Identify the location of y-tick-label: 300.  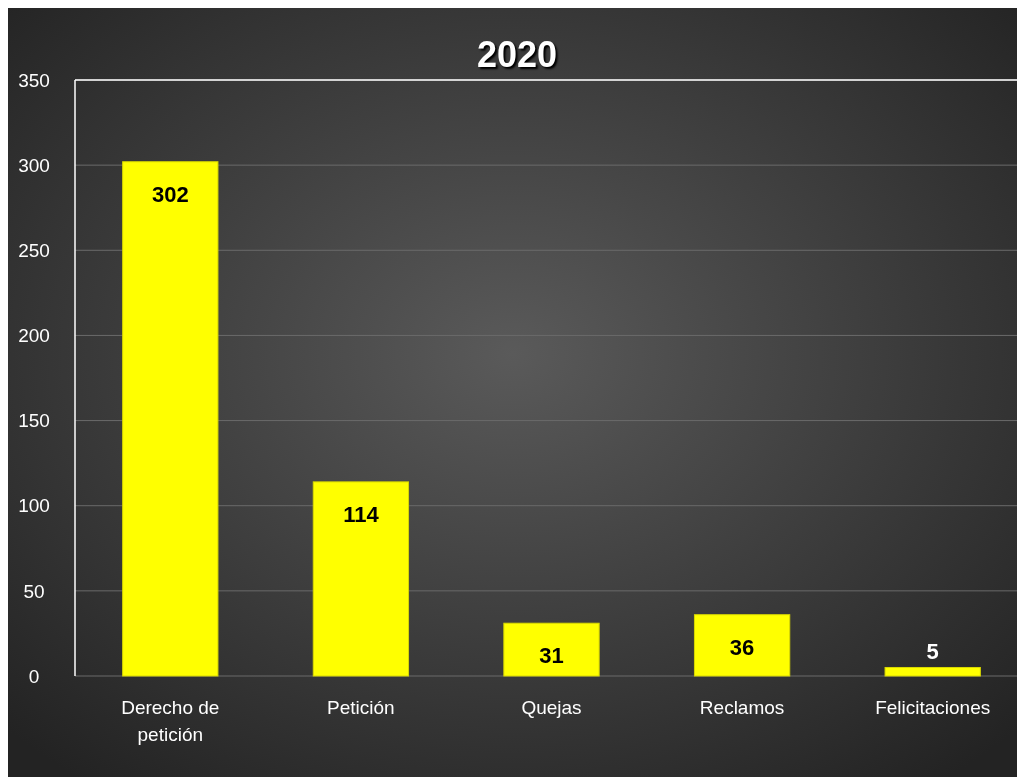
(34, 165).